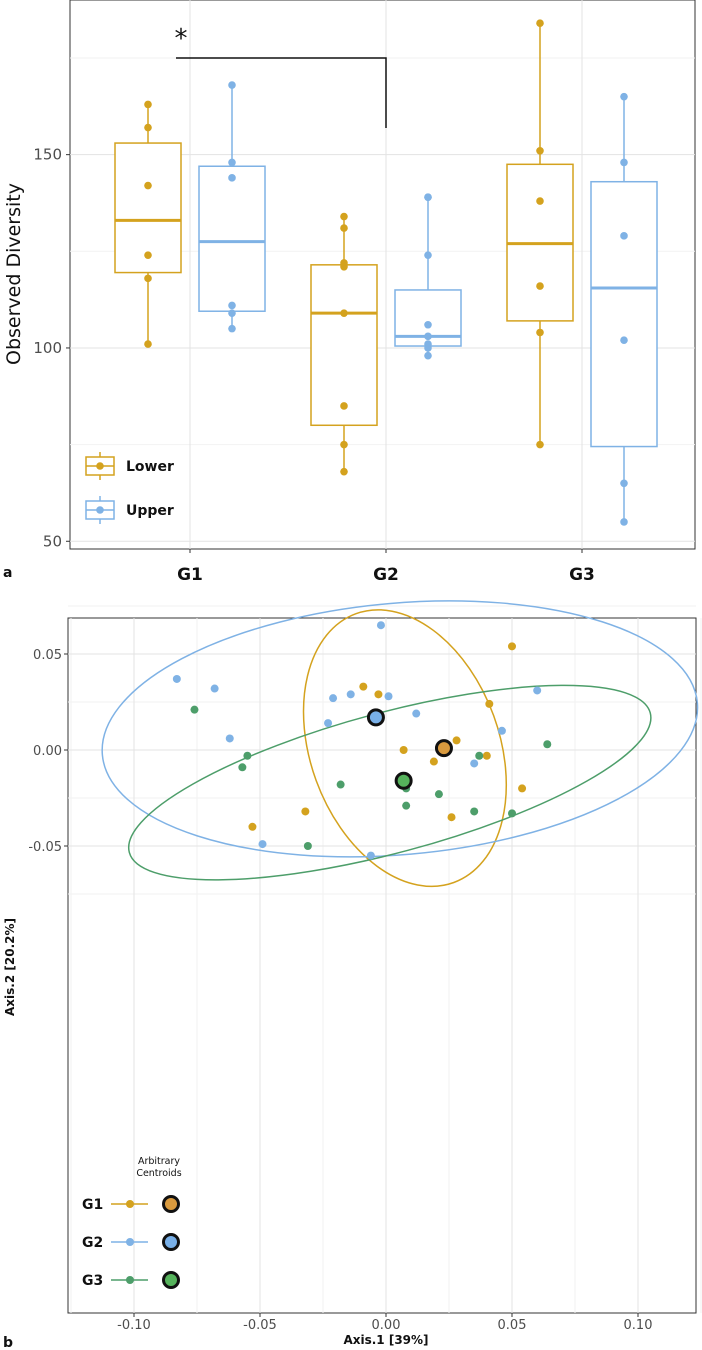 This screenshot has width=702, height=1350. Describe the element at coordinates (386, 575) in the screenshot. I see `x-tick-label: G2` at that location.